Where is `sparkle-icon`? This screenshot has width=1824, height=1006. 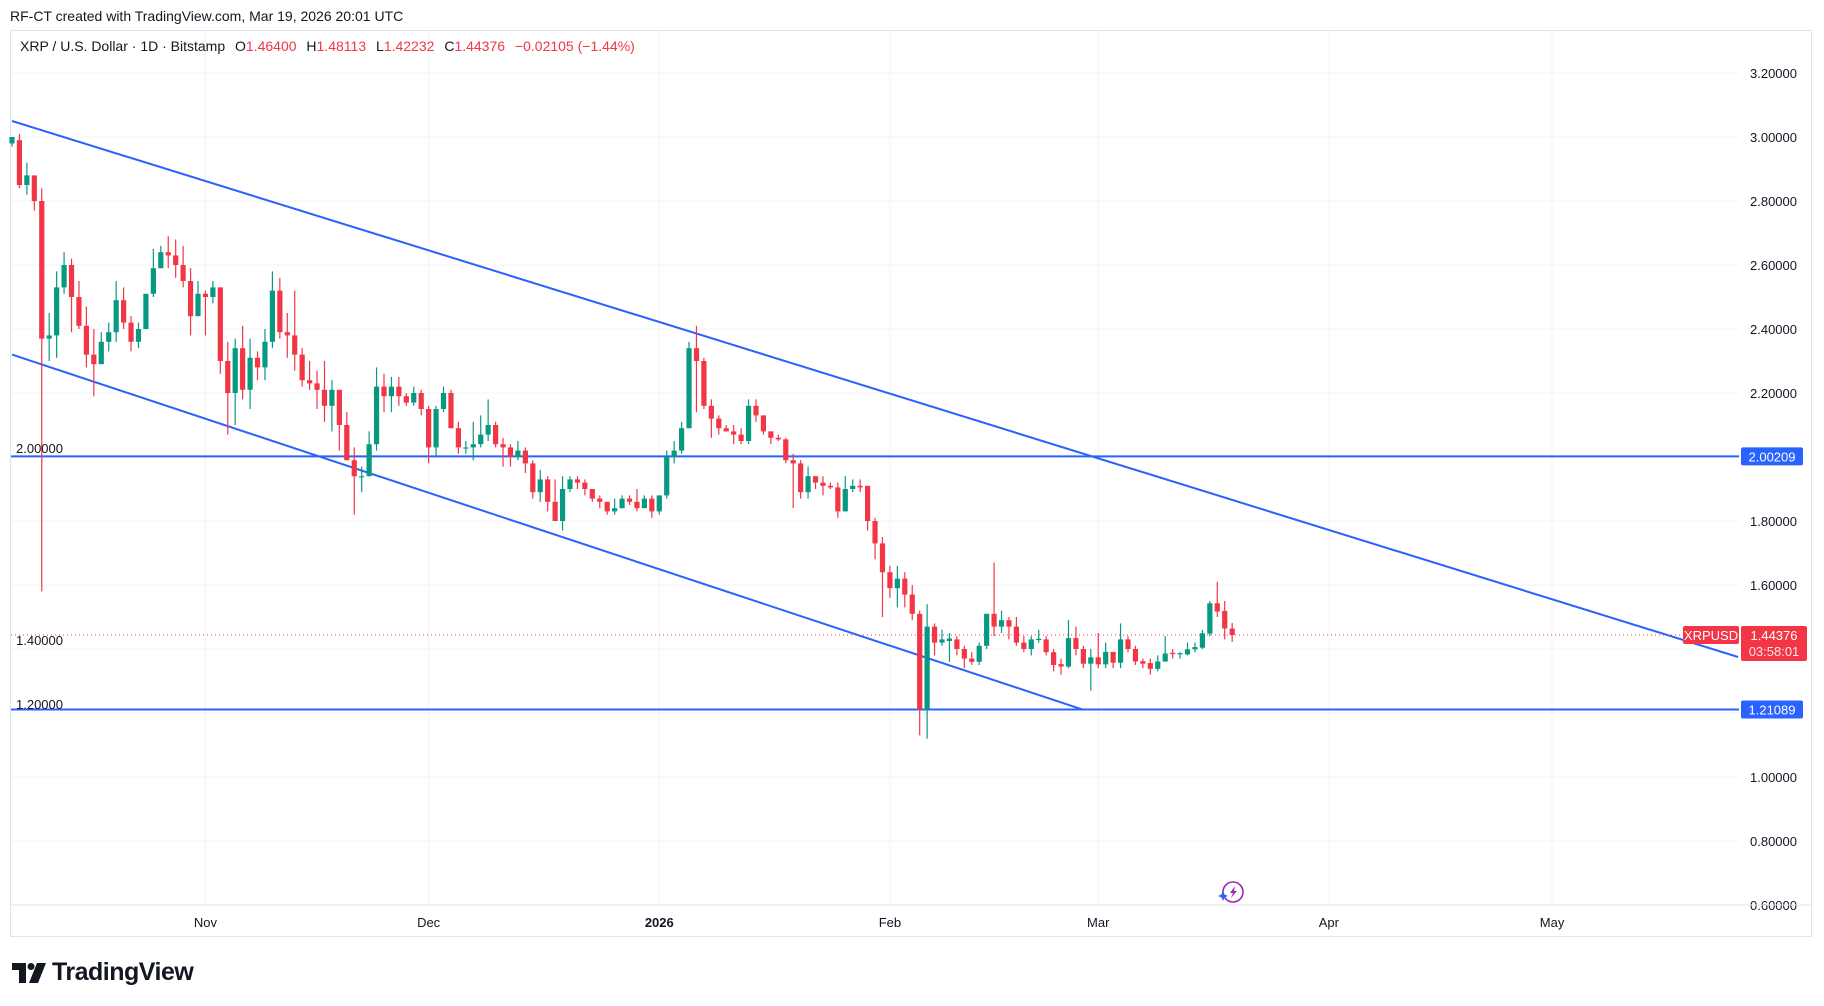 sparkle-icon is located at coordinates (1223, 896).